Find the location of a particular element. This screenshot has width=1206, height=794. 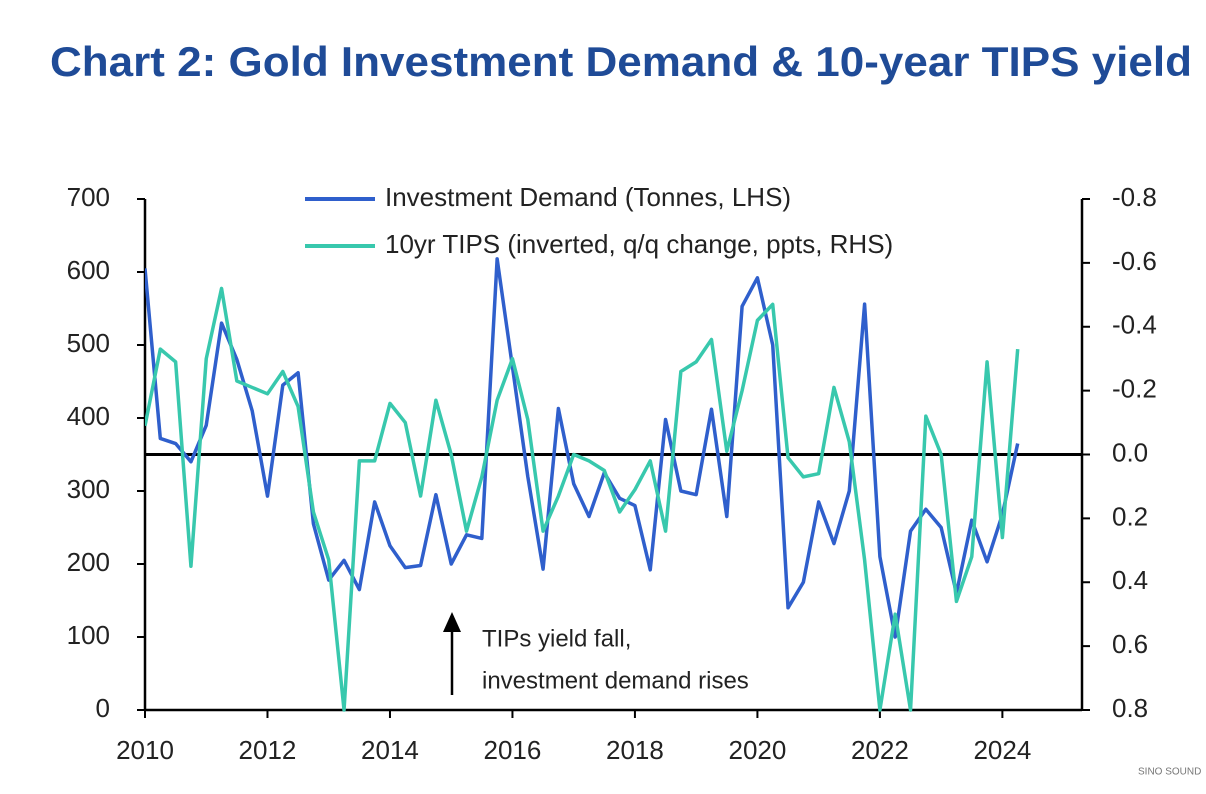

y-tick-label: 100 is located at coordinates (88, 635).